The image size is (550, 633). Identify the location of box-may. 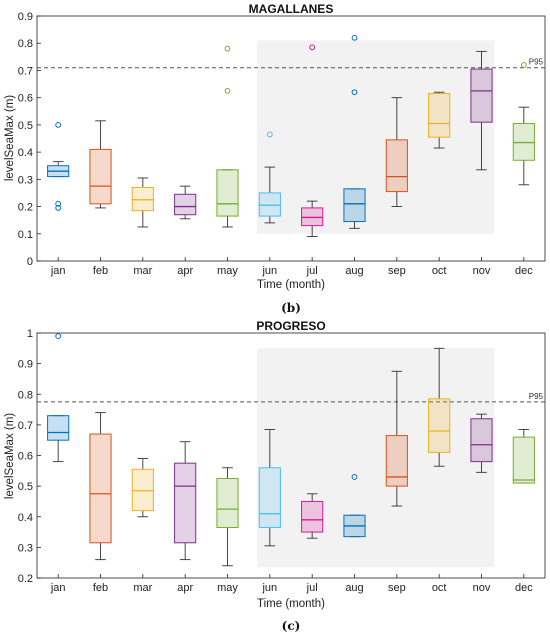
(227, 136).